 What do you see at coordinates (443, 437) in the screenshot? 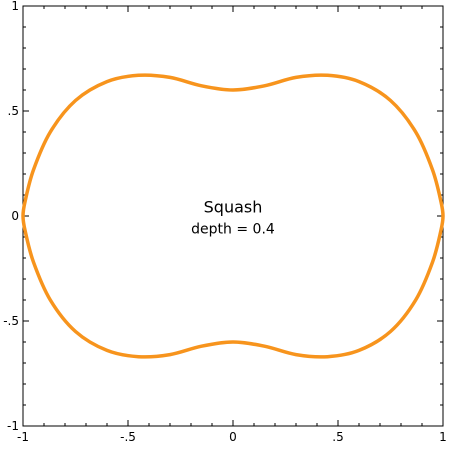
I see `x-tick-label: 1` at bounding box center [443, 437].